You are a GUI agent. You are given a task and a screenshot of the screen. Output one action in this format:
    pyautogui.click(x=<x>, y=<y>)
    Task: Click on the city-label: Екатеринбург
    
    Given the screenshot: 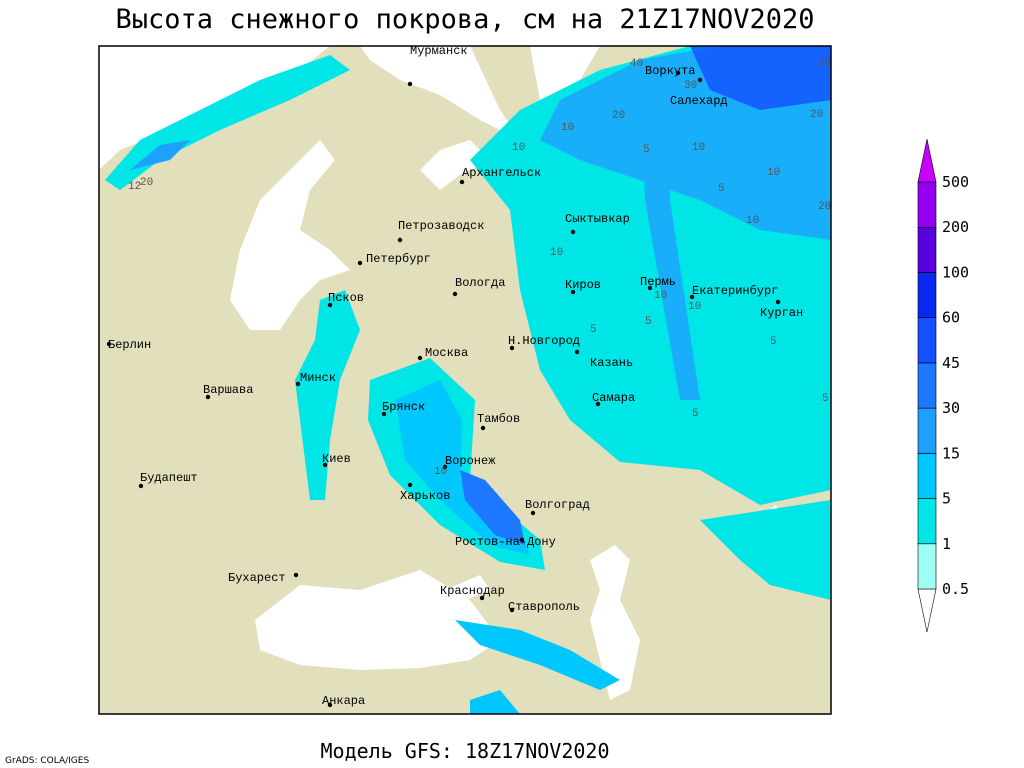 What is the action you would take?
    pyautogui.click(x=735, y=291)
    